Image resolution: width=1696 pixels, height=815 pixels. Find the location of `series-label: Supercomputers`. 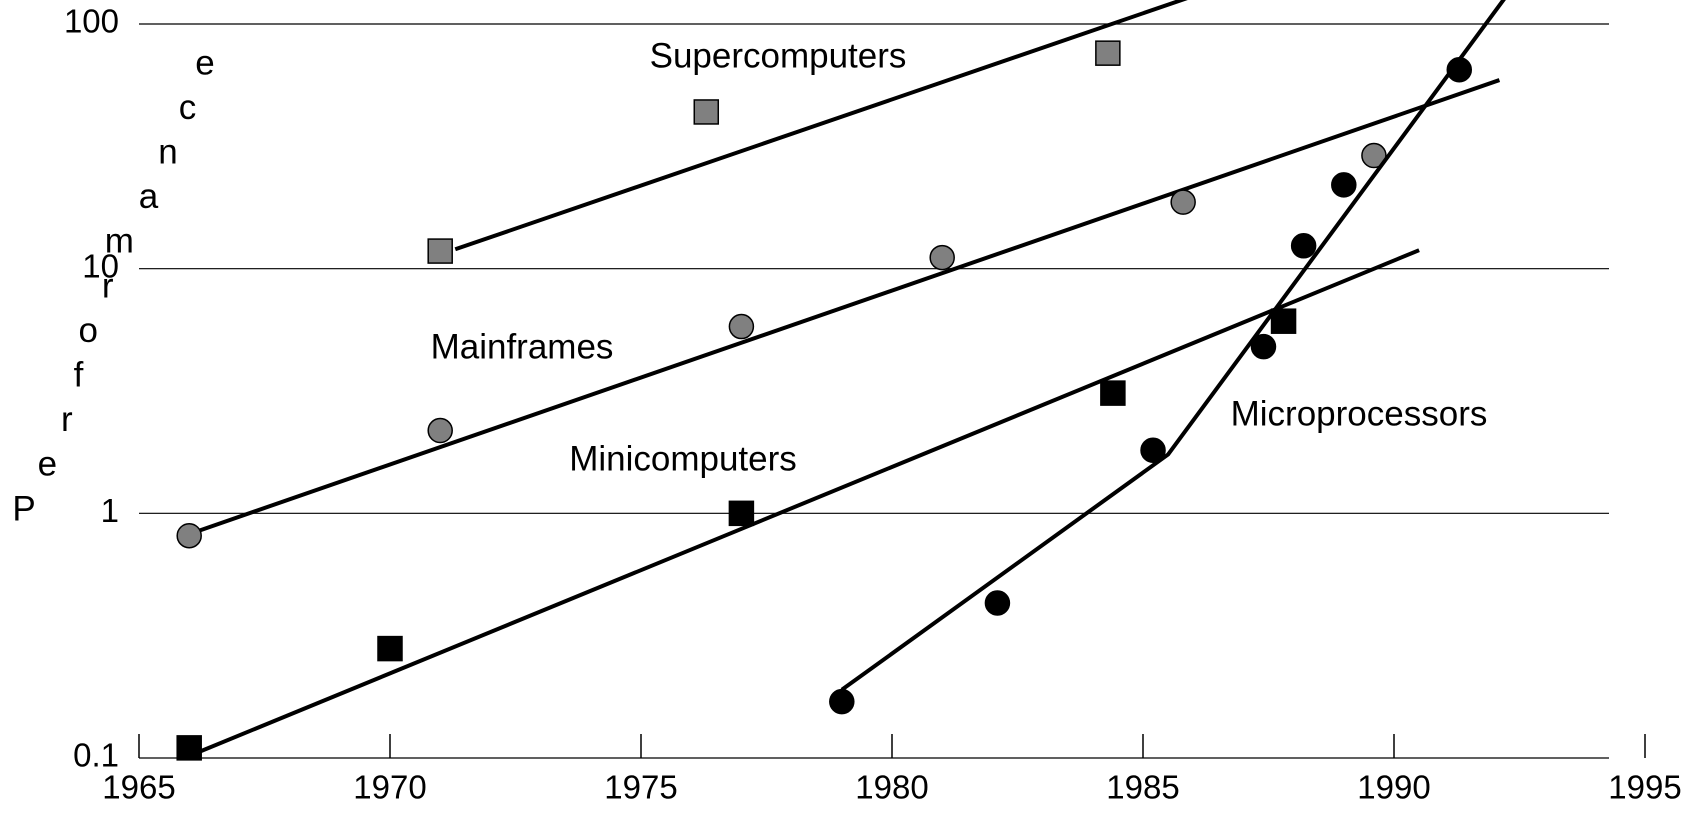

series-label: Supercomputers is located at coordinates (778, 55).